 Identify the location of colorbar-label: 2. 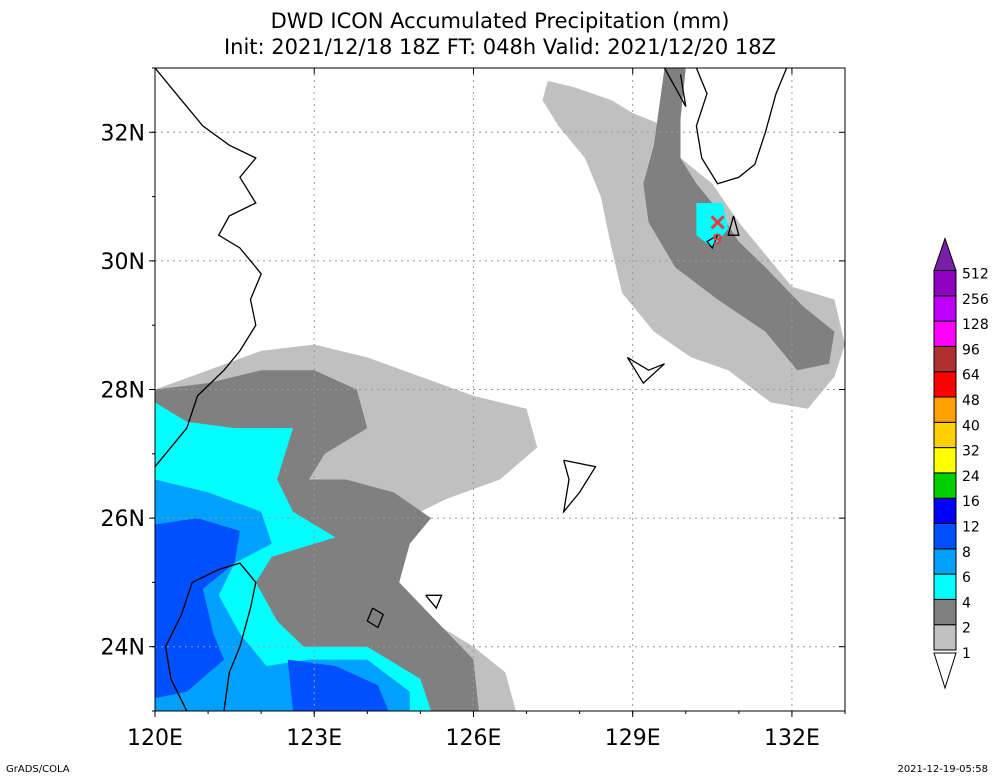
(966, 629).